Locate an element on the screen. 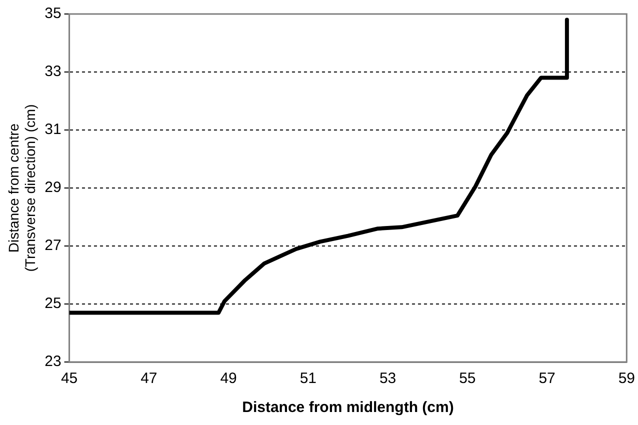 This screenshot has width=638, height=425. x-tick-label: 51 is located at coordinates (308, 379).